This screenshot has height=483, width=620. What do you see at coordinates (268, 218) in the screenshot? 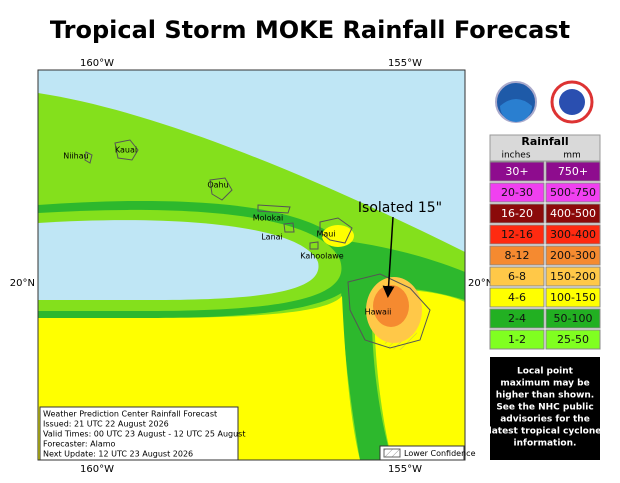
I see `island-label: Molokai` at bounding box center [268, 218].